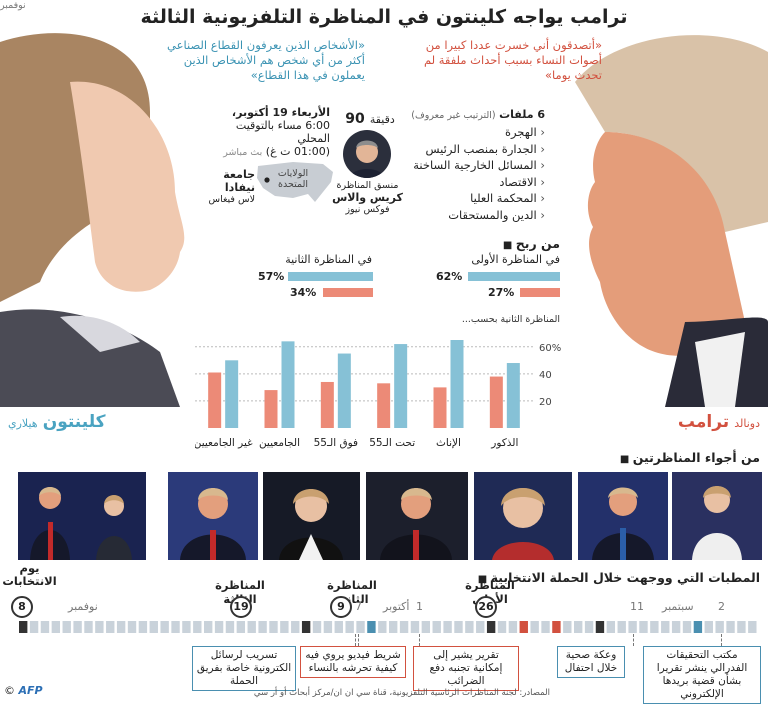 This screenshot has height=707, width=768. I want to click on venue-block: جامعة نيفادا لاس فيغاس, so click(225, 186).